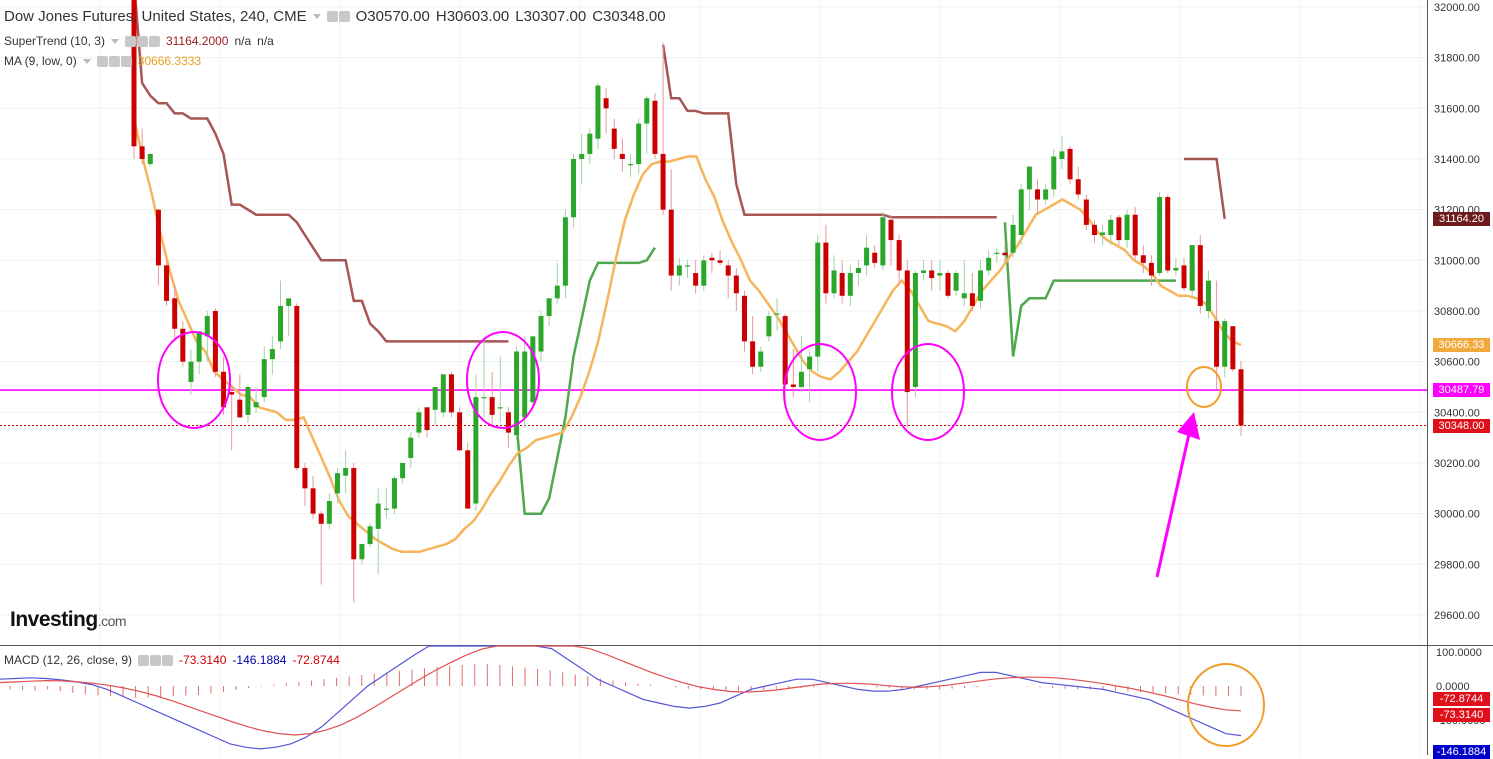  I want to click on macd-signal-value: -72.8744, so click(316, 660).